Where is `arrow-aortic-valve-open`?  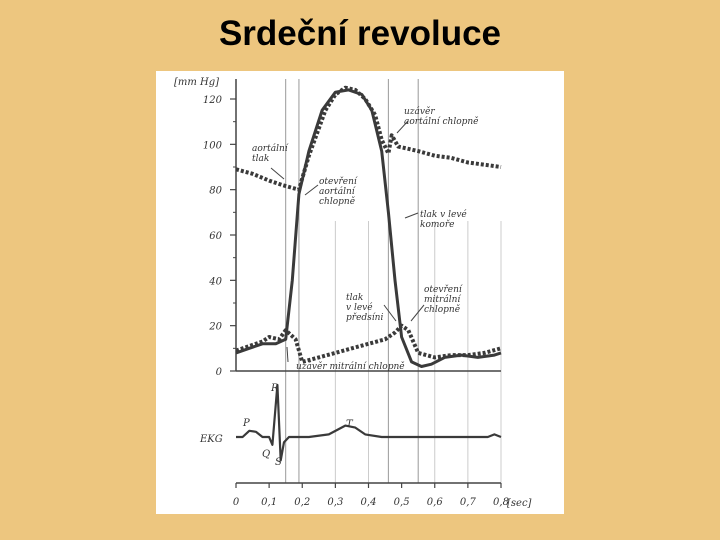 arrow-aortic-valve-open is located at coordinates (311, 190).